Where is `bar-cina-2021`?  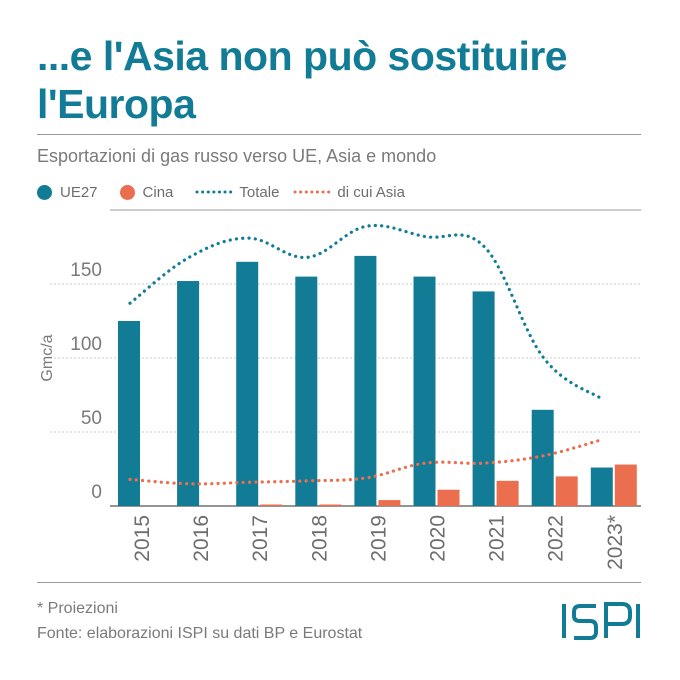 bar-cina-2021 is located at coordinates (507, 493).